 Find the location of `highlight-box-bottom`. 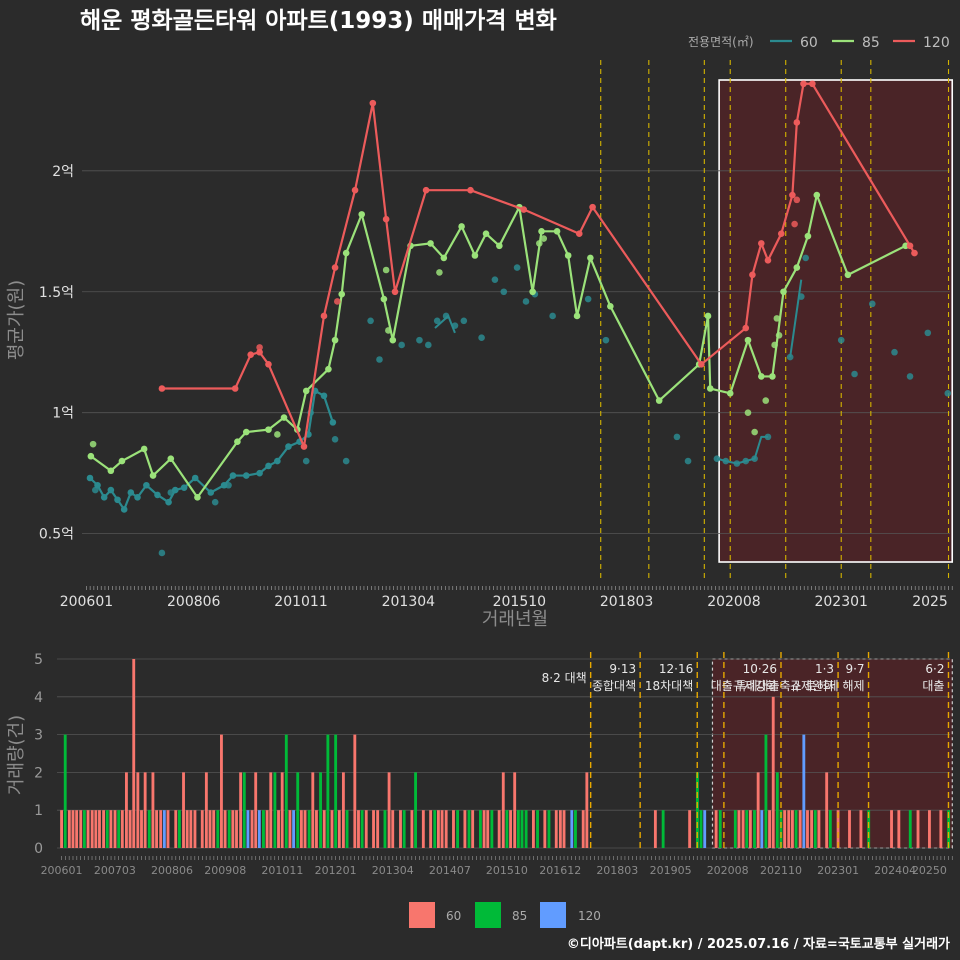

highlight-box-bottom is located at coordinates (832, 753).